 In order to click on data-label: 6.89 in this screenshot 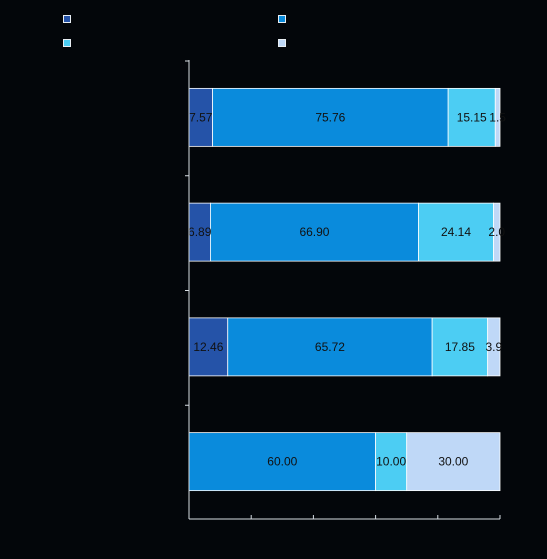, I will do `click(200, 232)`.